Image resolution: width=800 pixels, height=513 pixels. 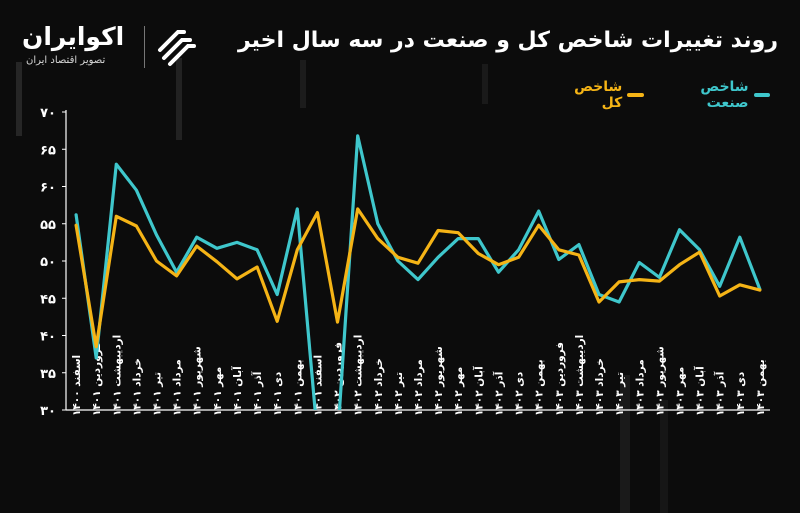 What do you see at coordinates (97, 379) in the screenshot?
I see `x-tick-label: فروردین ۱۴۰۱` at bounding box center [97, 379].